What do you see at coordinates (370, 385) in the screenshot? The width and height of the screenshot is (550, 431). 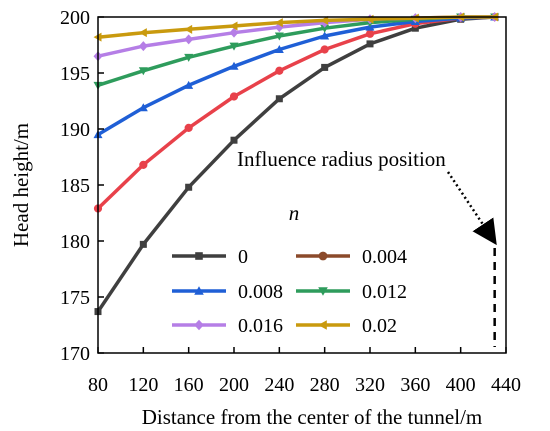 I see `x-tick-label: 320` at bounding box center [370, 385].